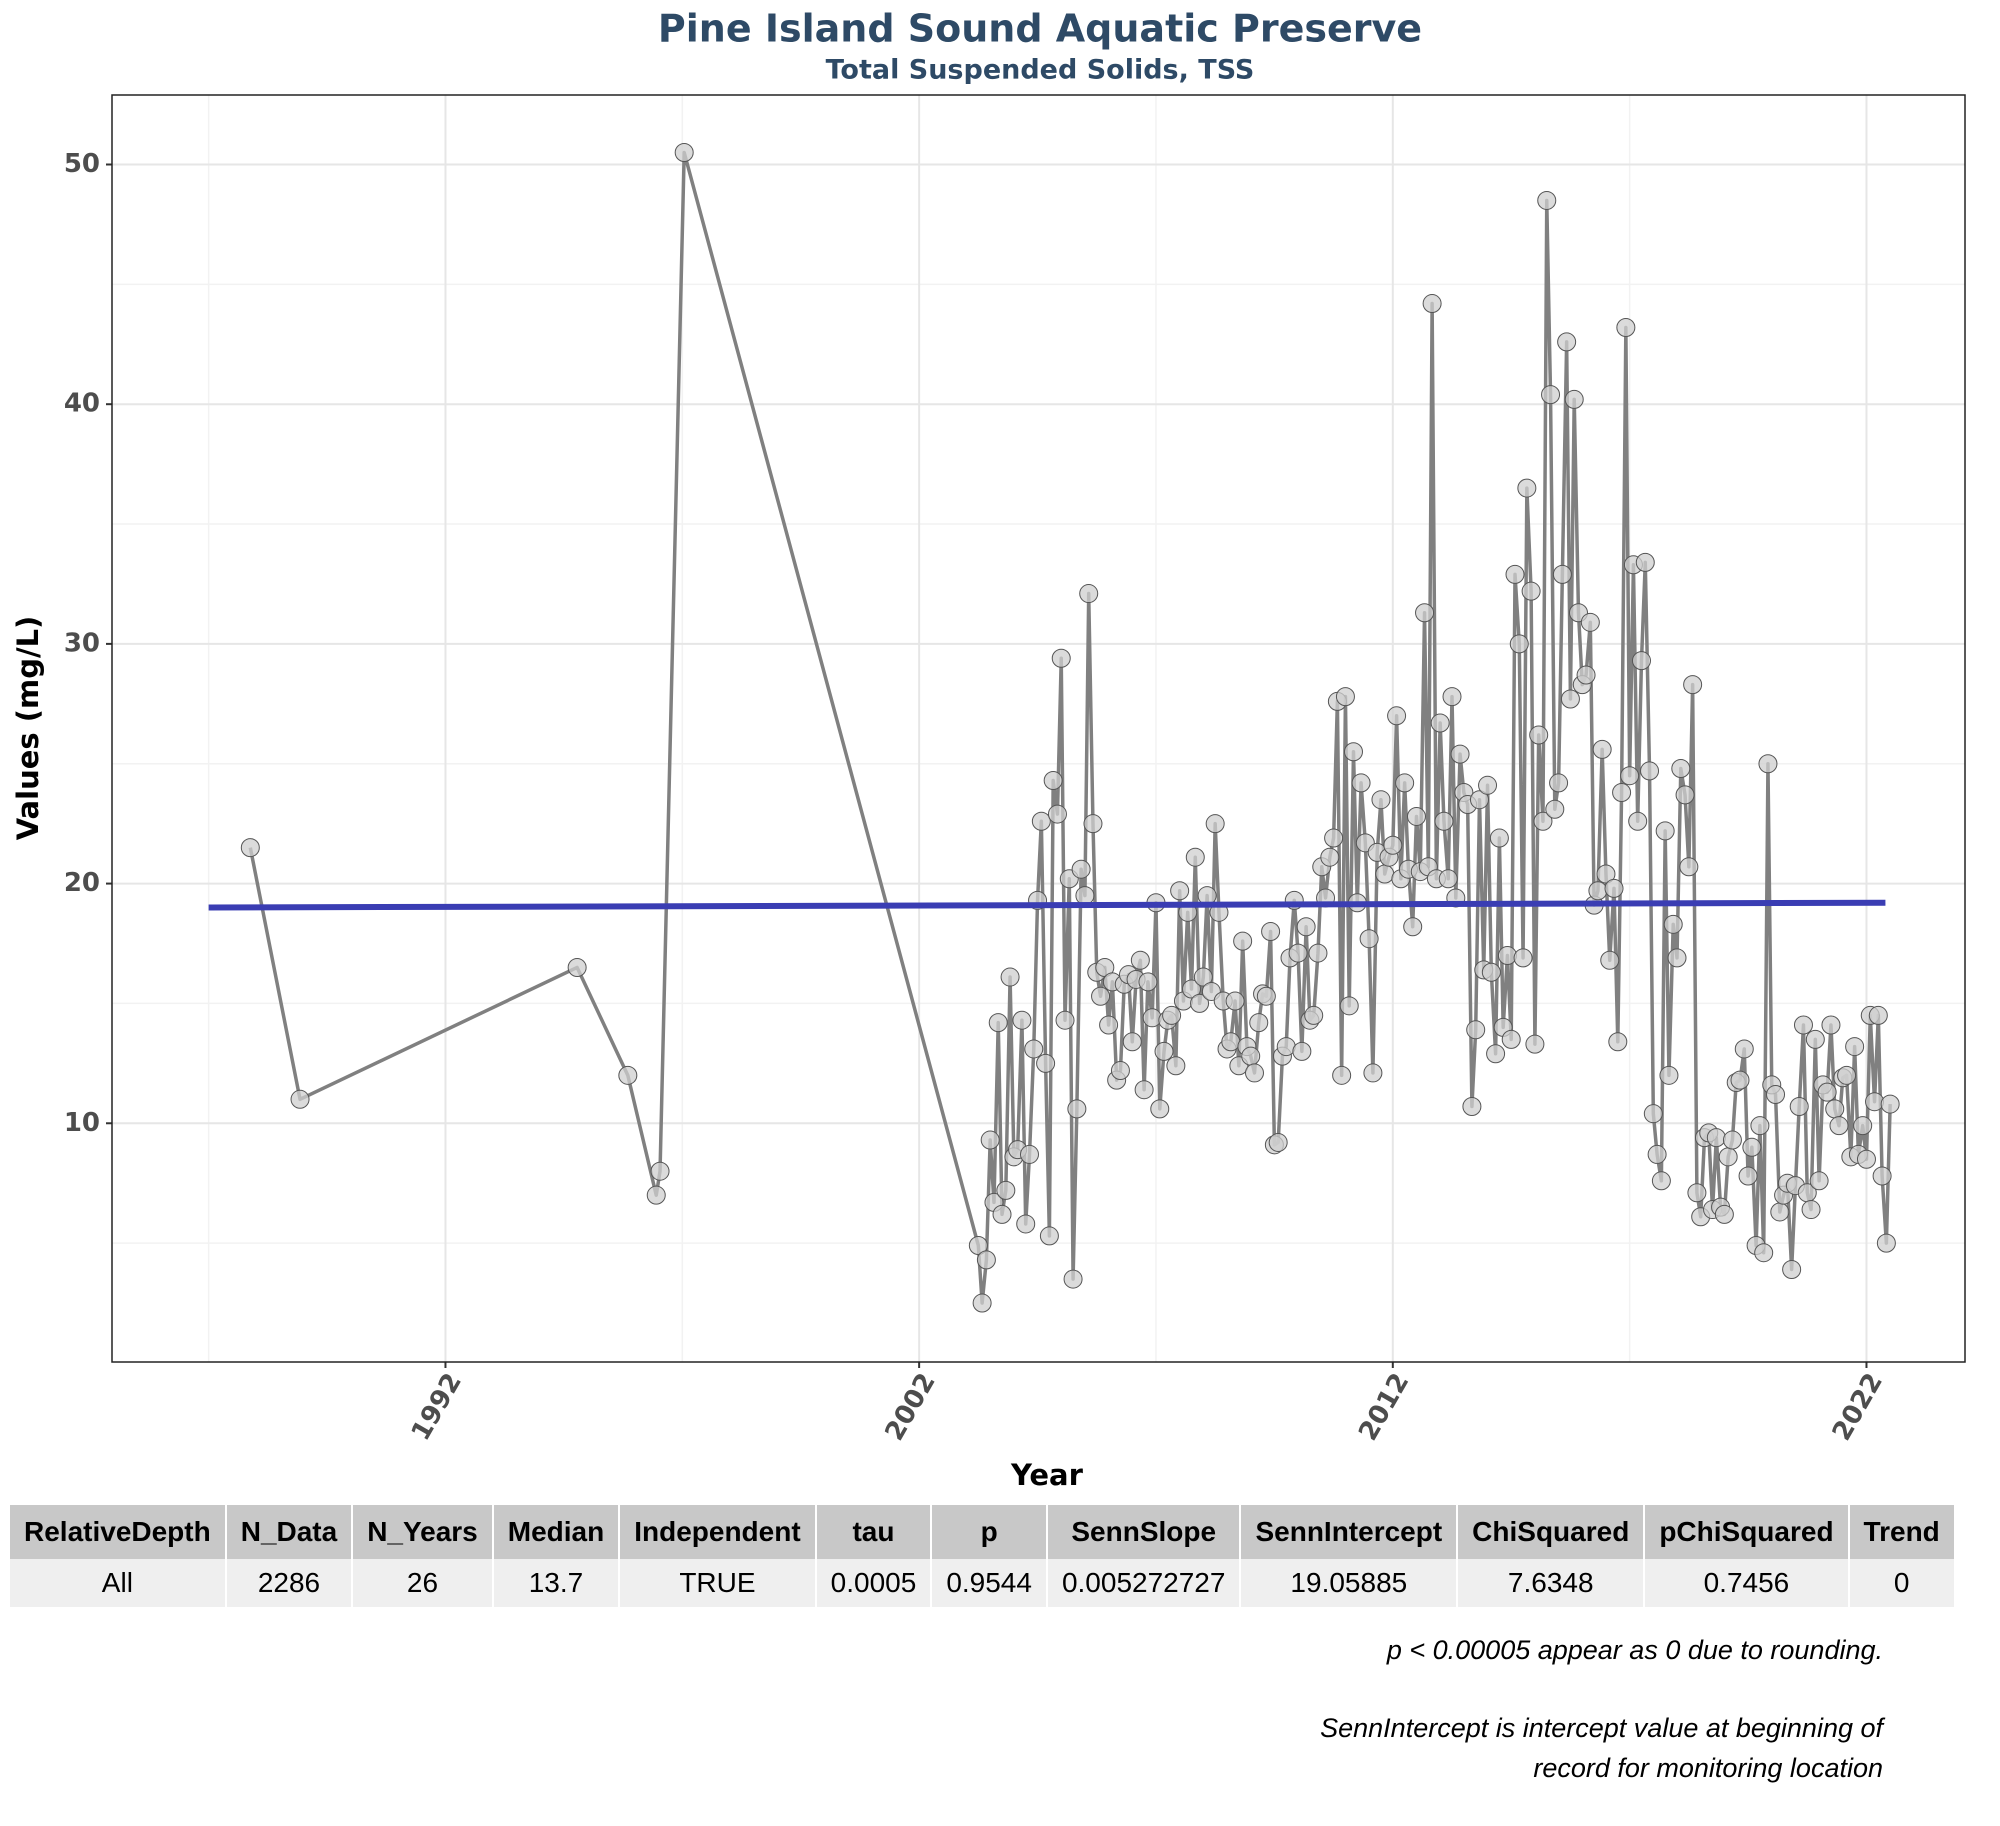 This screenshot has height=1826, width=2000. What do you see at coordinates (1902, 1583) in the screenshot?
I see `table-cell: 0` at bounding box center [1902, 1583].